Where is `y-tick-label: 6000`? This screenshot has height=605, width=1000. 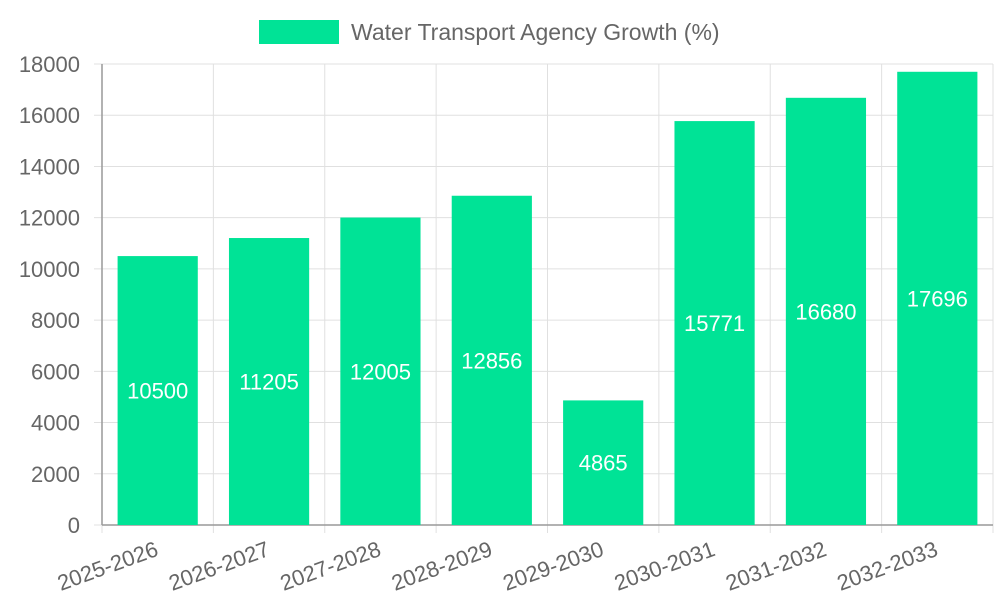
y-tick-label: 6000 is located at coordinates (55, 371).